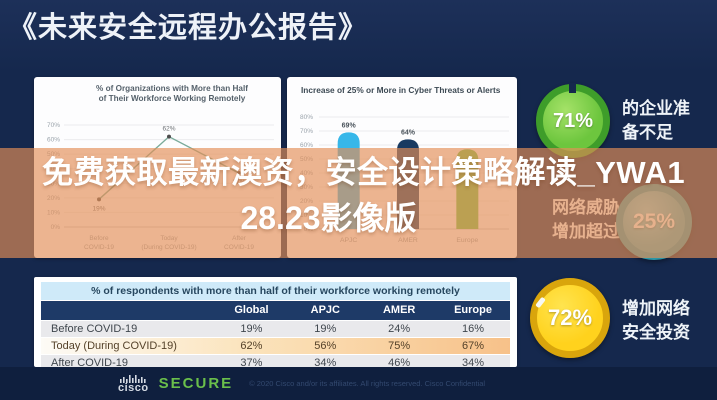  What do you see at coordinates (399, 363) in the screenshot?
I see `table-cell: 46%` at bounding box center [399, 363].